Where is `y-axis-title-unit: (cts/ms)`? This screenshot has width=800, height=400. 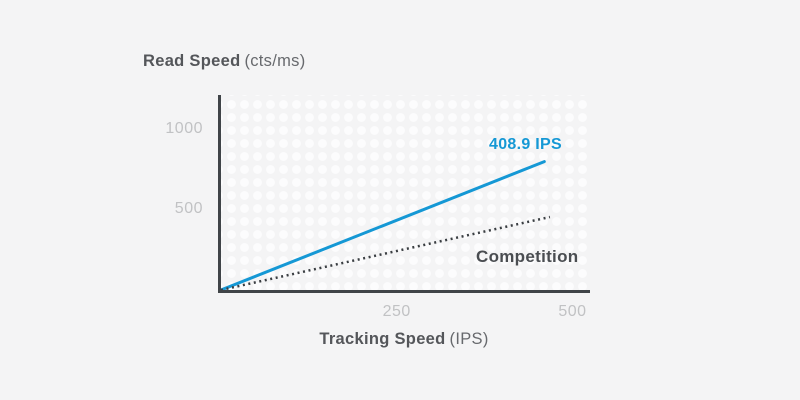
y-axis-title-unit: (cts/ms) is located at coordinates (275, 61).